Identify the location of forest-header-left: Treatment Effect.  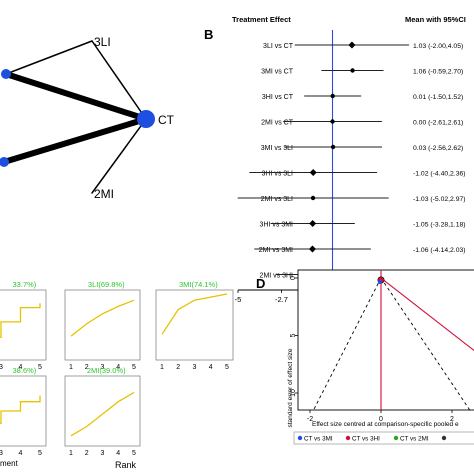
(261, 19).